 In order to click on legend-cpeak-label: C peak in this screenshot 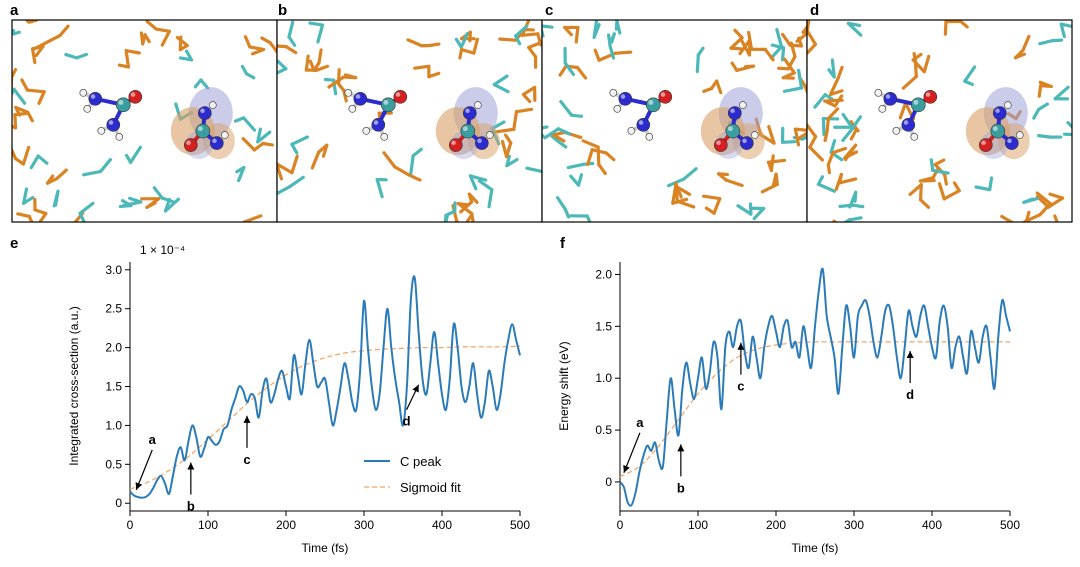, I will do `click(421, 461)`.